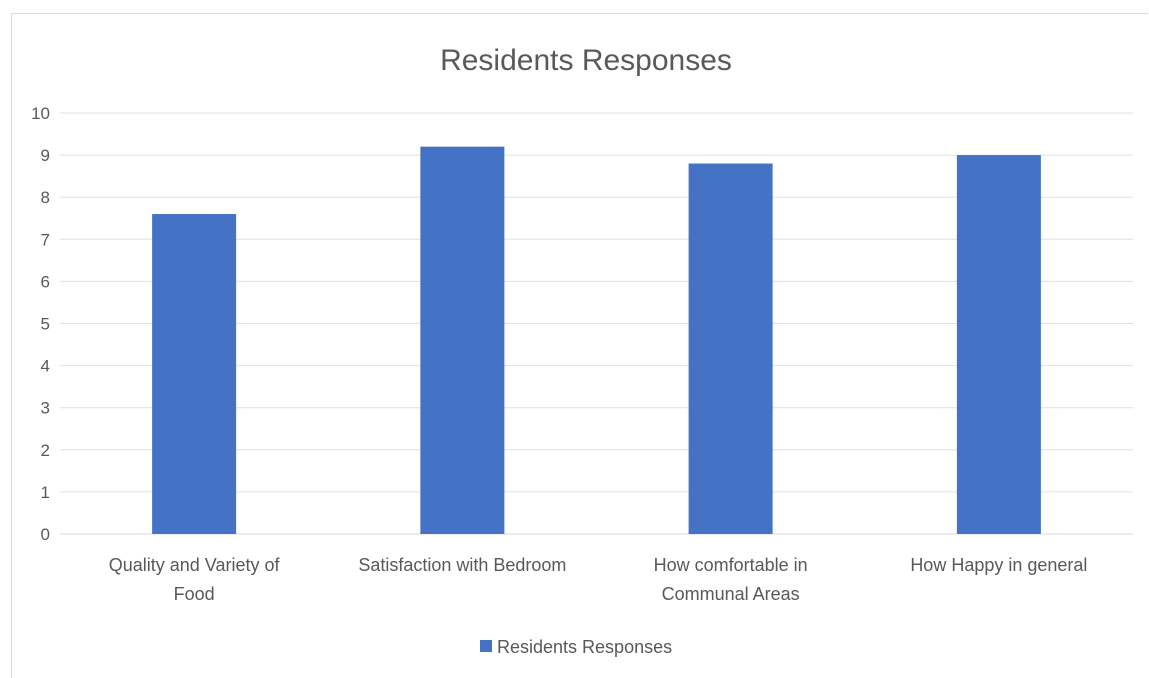  Describe the element at coordinates (45, 324) in the screenshot. I see `y-tick-label: 5` at that location.